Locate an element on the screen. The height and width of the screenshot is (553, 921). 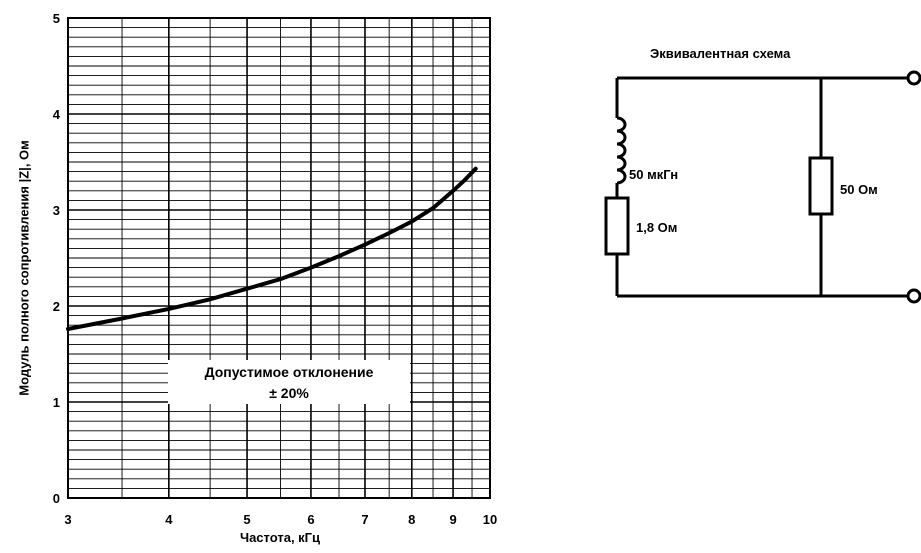
x-tick-label: 10 is located at coordinates (490, 519).